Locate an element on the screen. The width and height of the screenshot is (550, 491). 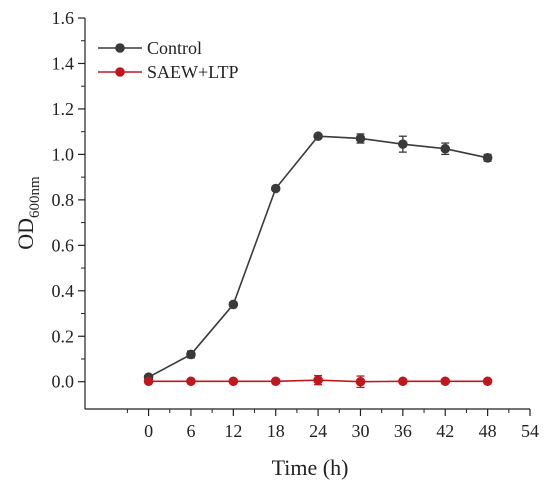
legend-item-saew-ltp: SAEW+LTP is located at coordinates (168, 72).